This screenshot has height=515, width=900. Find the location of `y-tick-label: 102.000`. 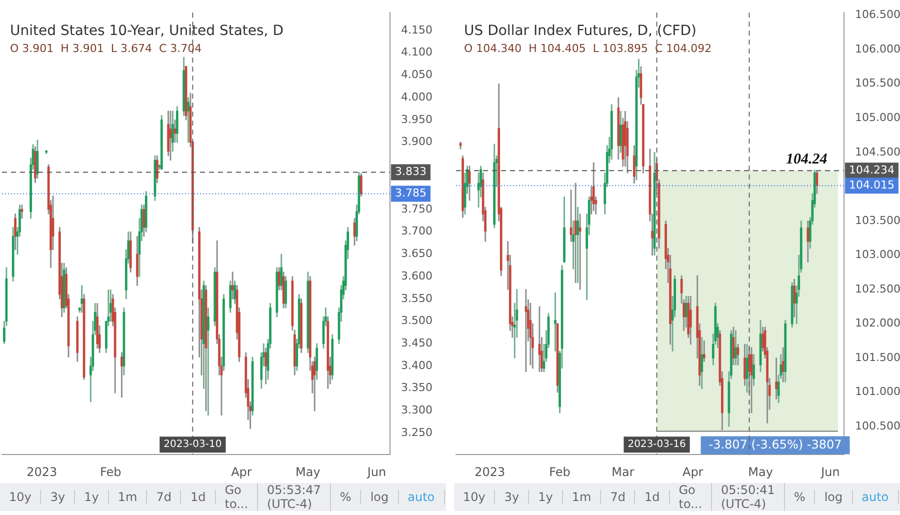

y-tick-label: 102.000 is located at coordinates (877, 323).